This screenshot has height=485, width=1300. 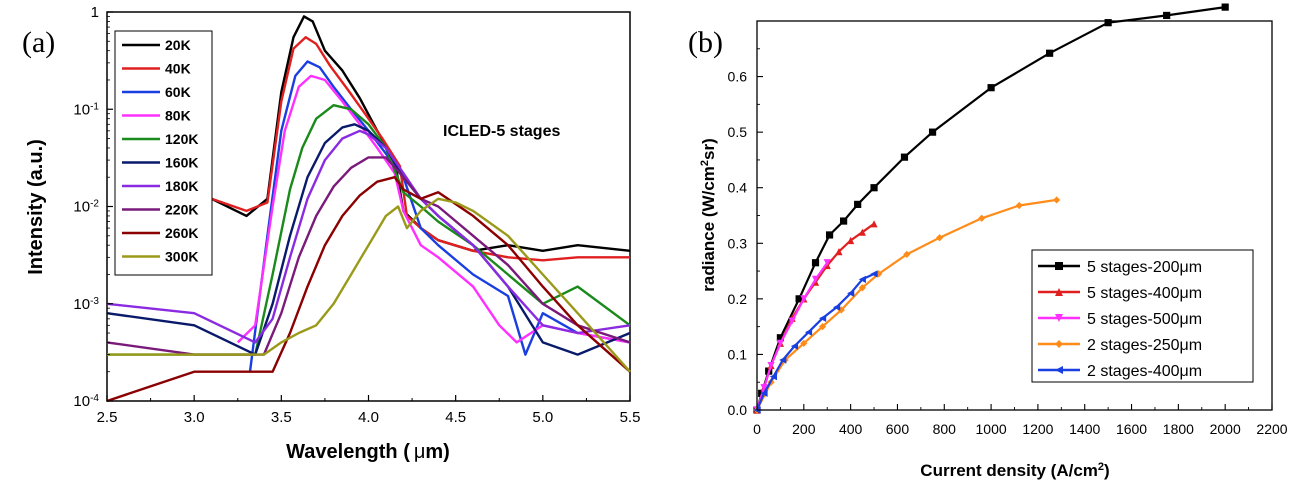 What do you see at coordinates (86, 110) in the screenshot?
I see `panel-a-y-tick-label: 10⁻¹` at bounding box center [86, 110].